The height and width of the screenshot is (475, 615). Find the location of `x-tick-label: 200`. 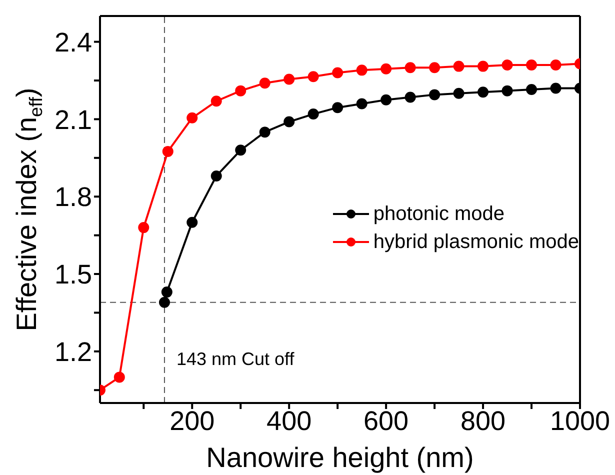

x-tick-label: 200 is located at coordinates (192, 421).